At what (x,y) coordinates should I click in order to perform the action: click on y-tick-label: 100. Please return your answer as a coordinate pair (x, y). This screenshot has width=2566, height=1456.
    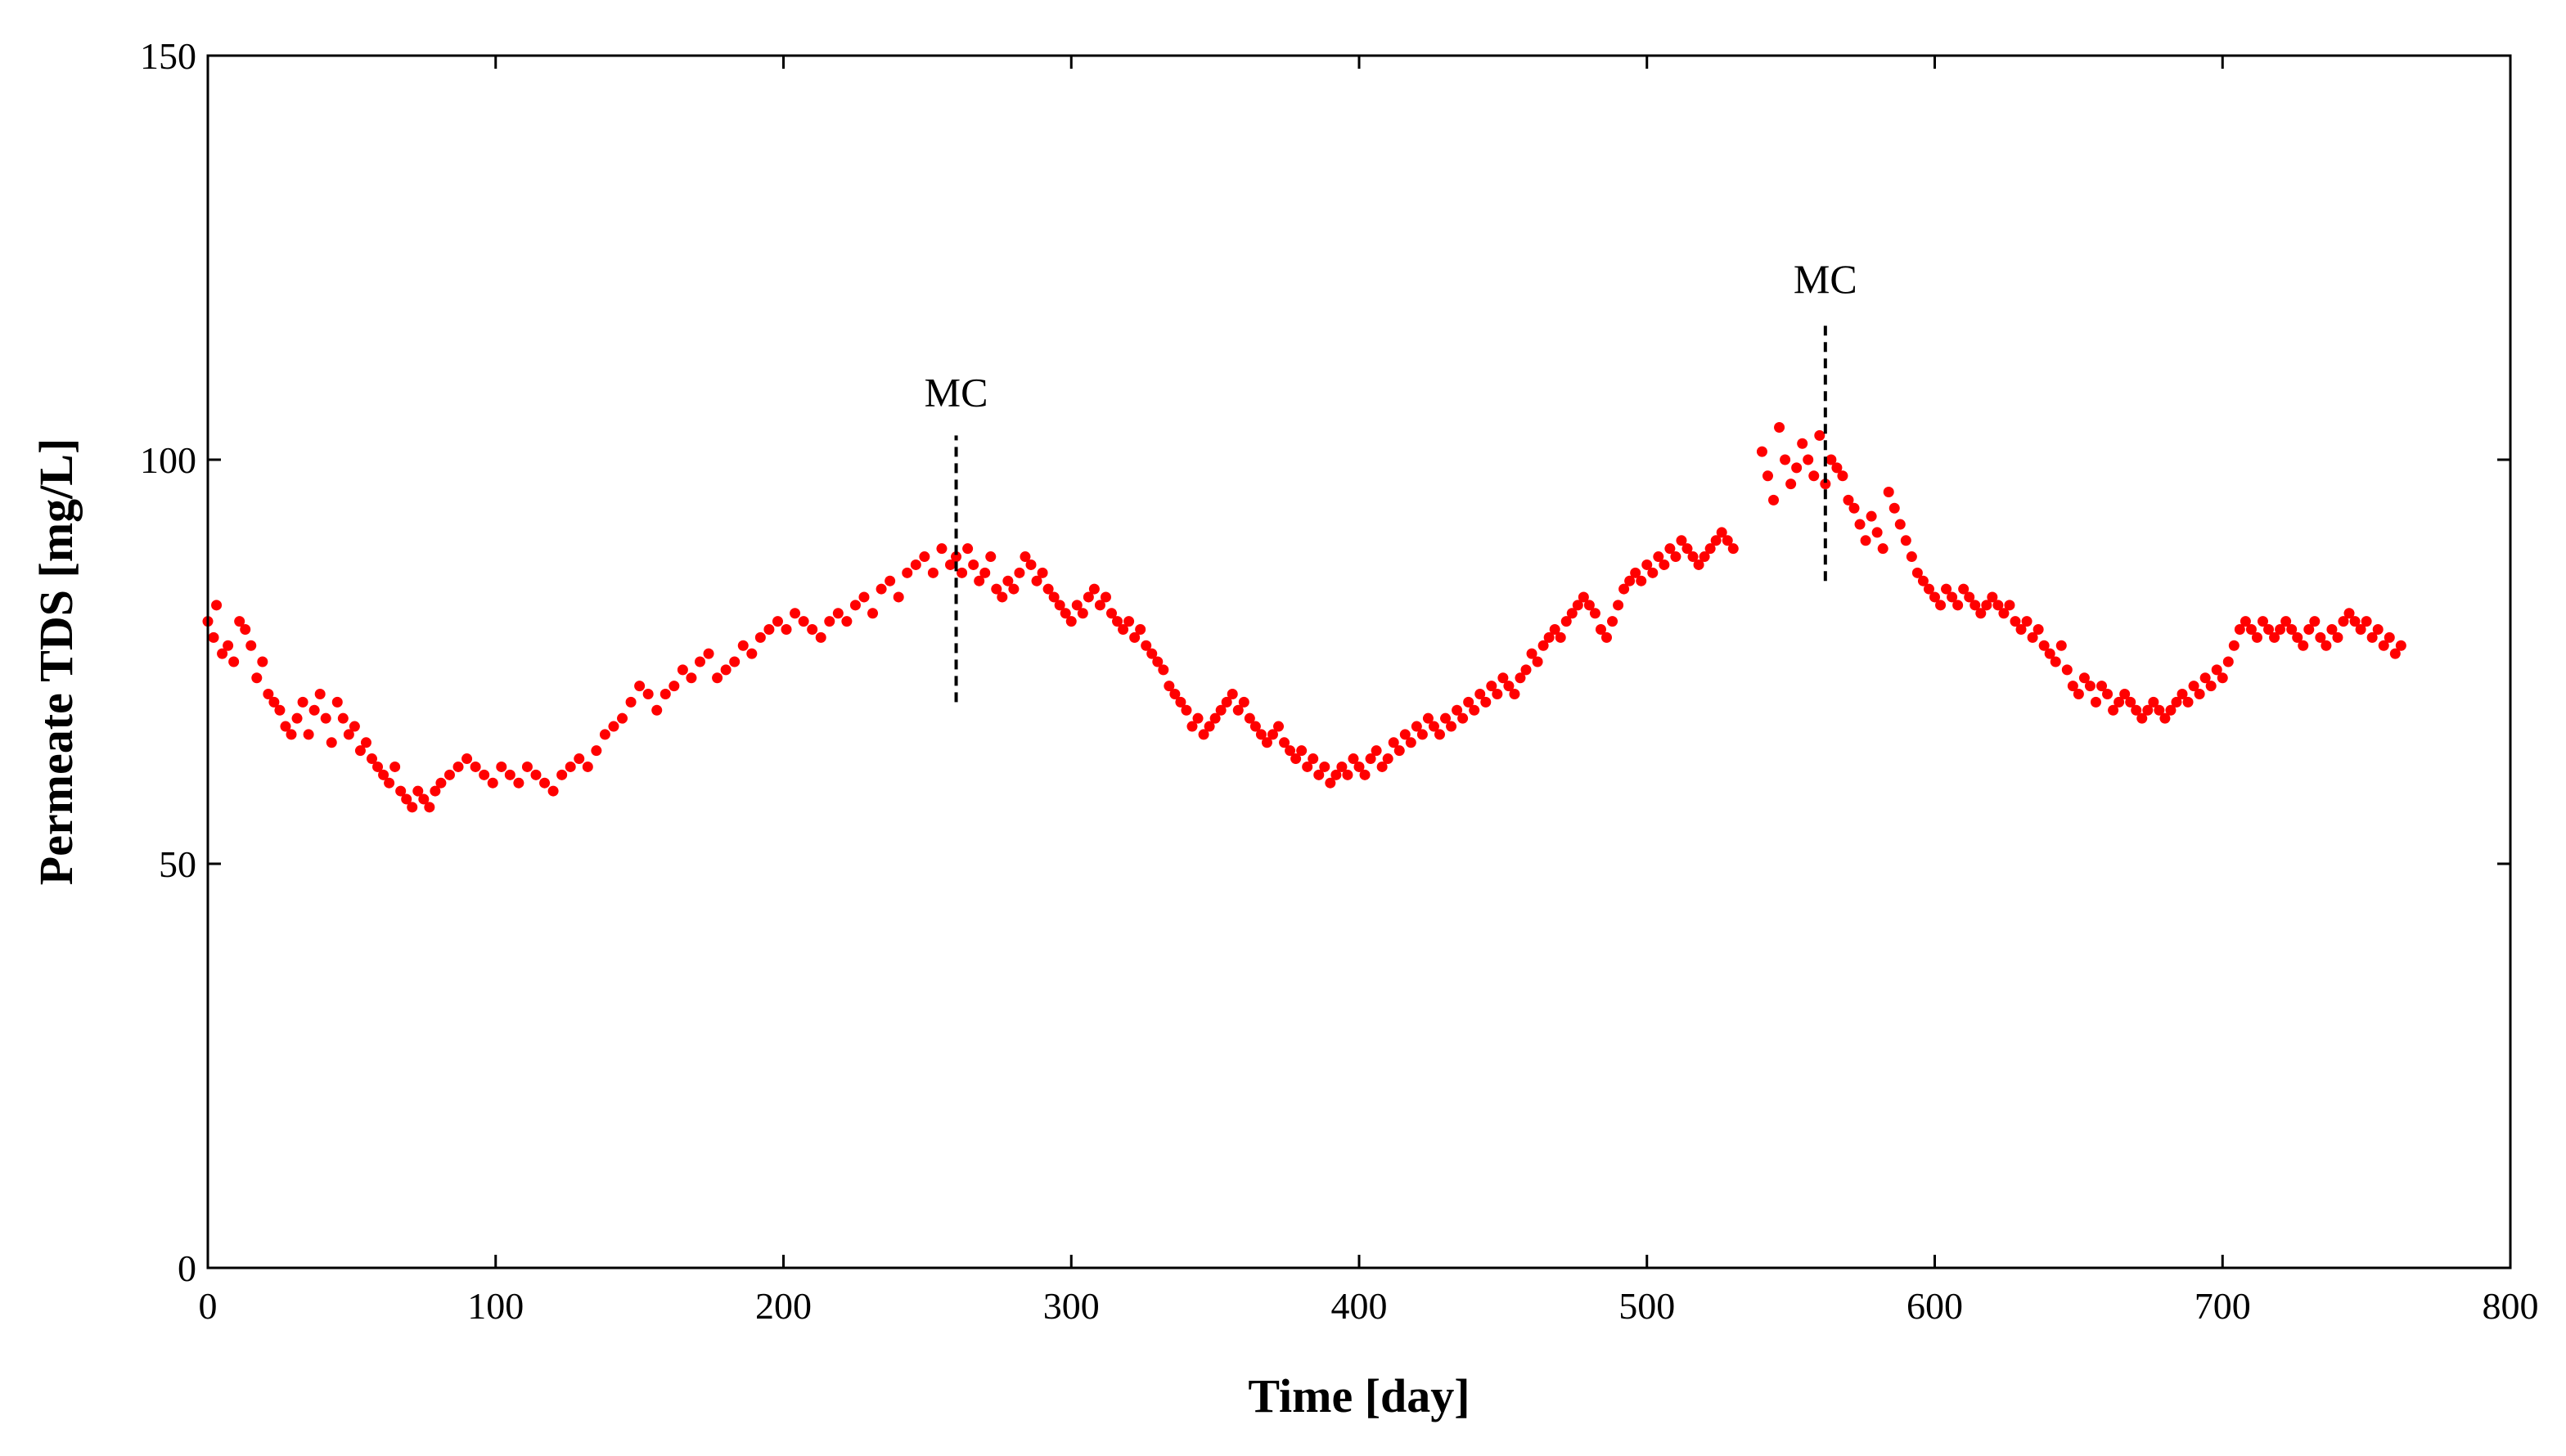
    Looking at the image, I should click on (168, 460).